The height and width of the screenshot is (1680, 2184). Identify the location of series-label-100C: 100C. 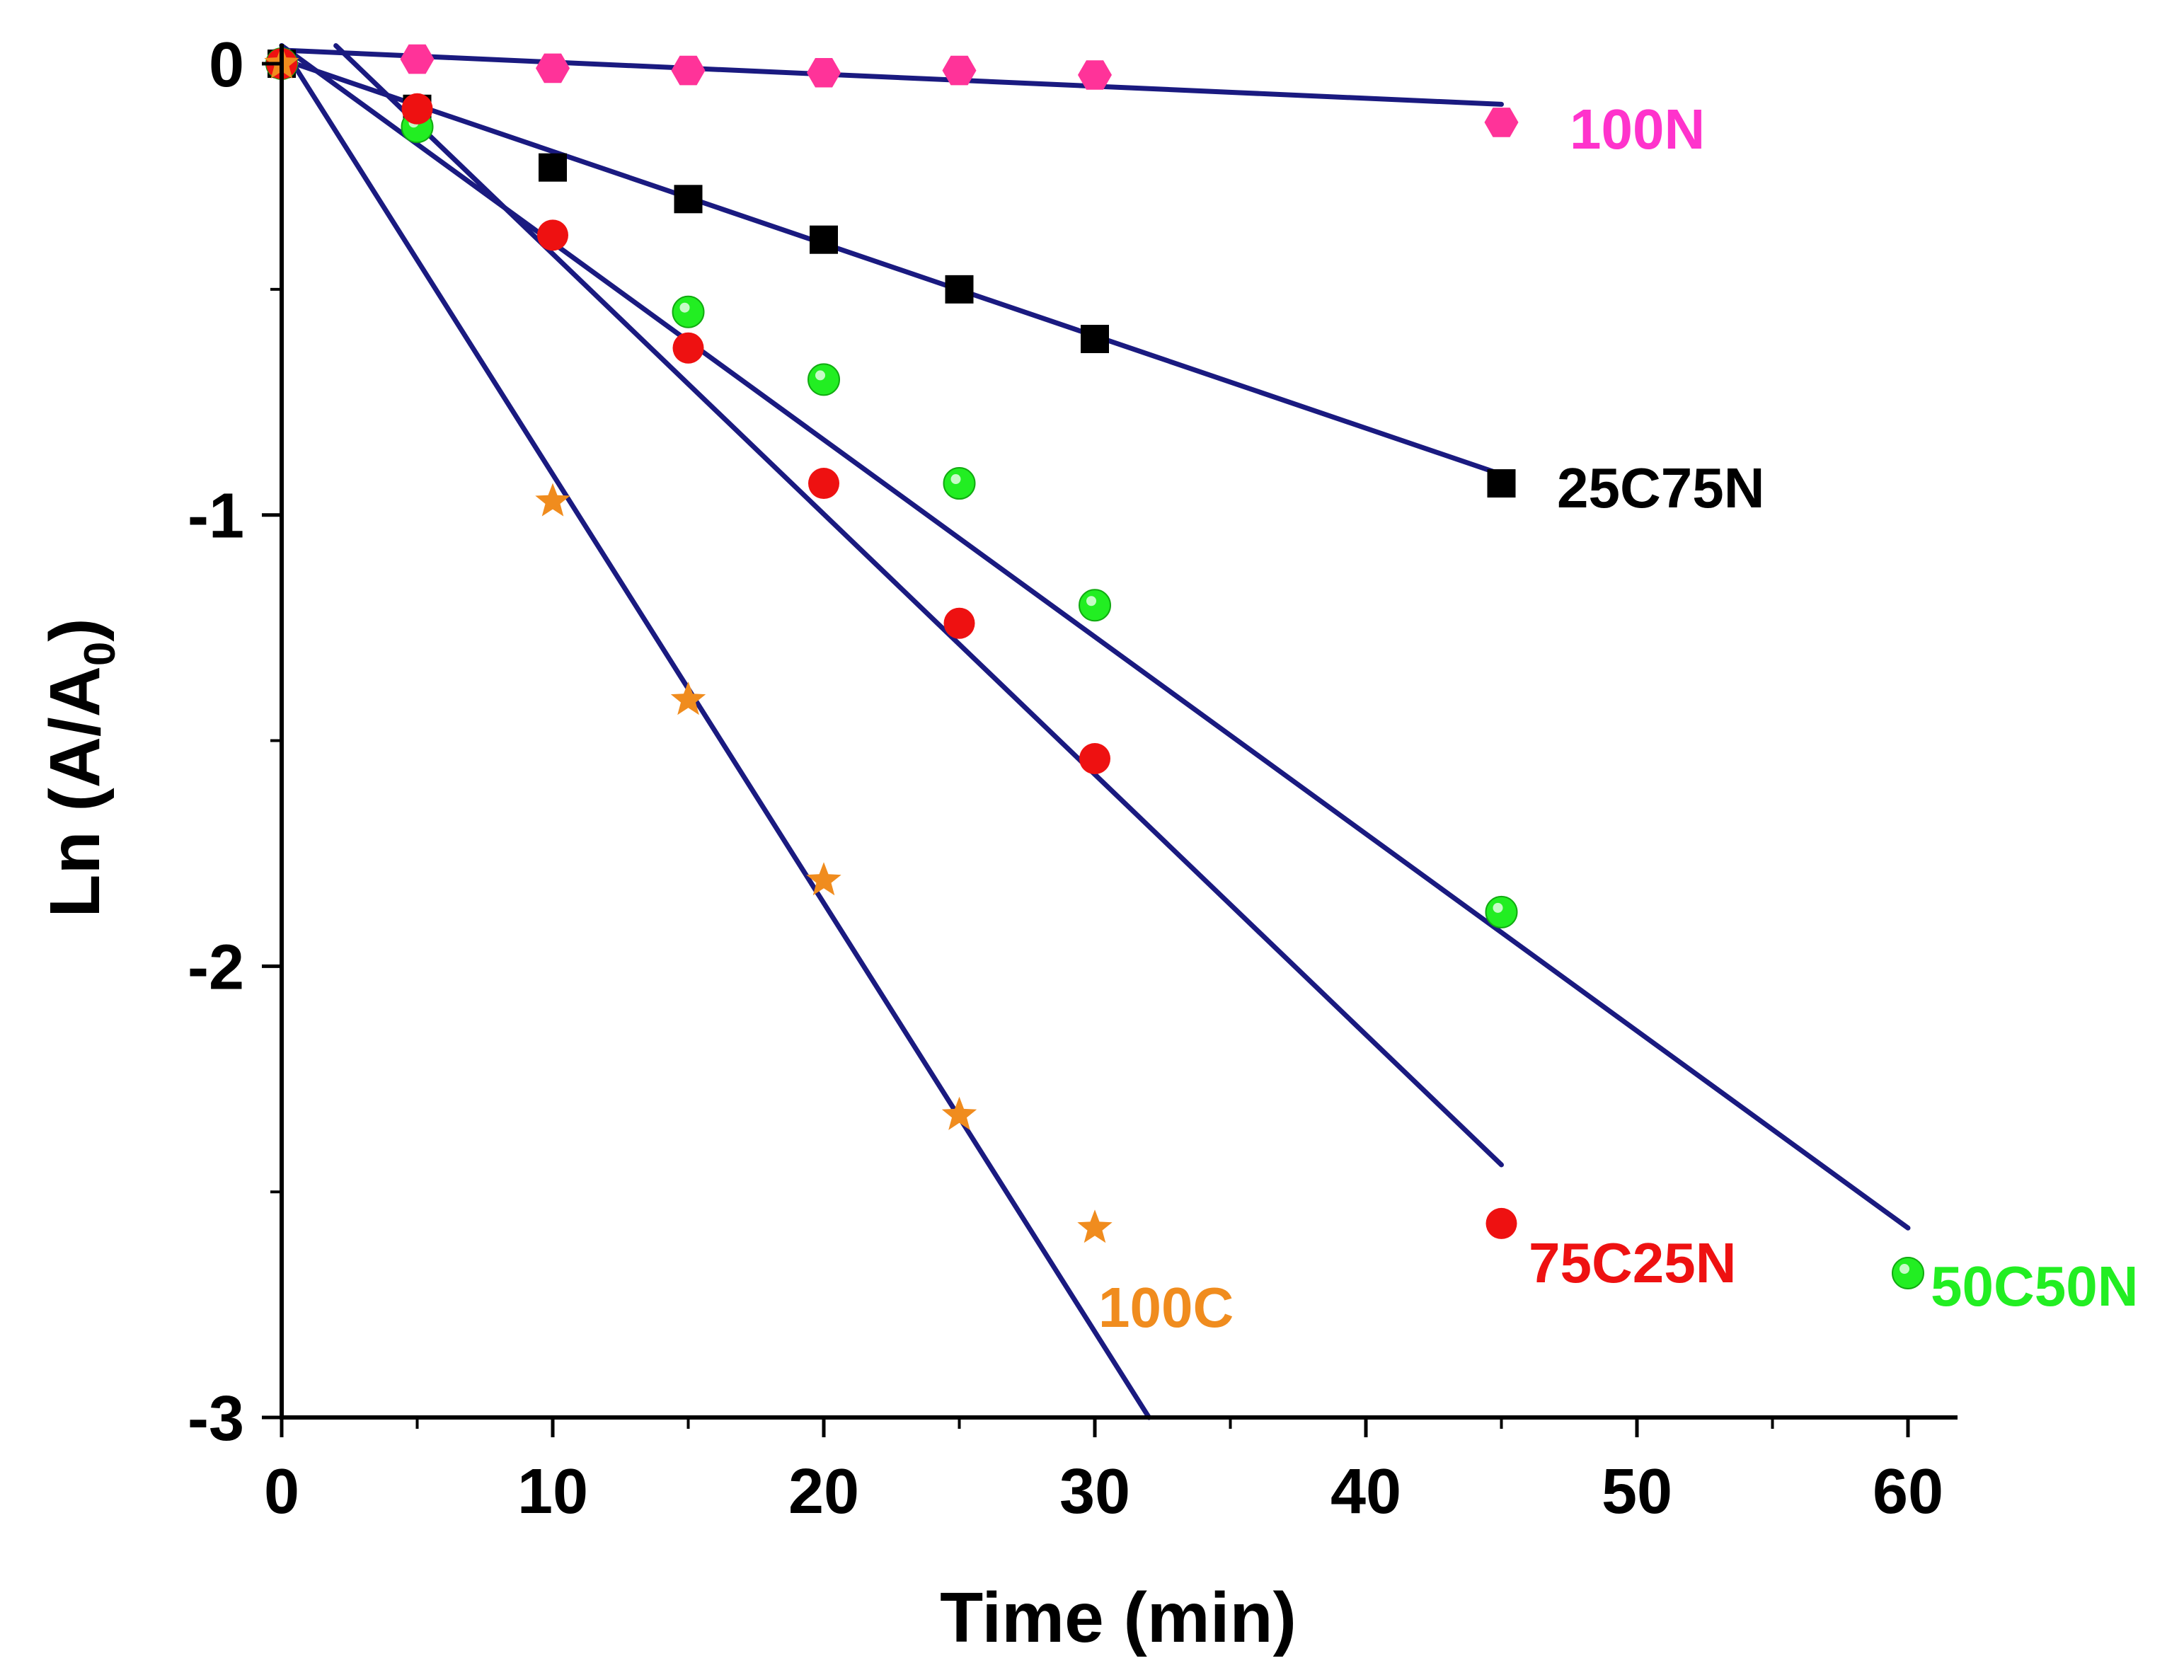
(1166, 1307).